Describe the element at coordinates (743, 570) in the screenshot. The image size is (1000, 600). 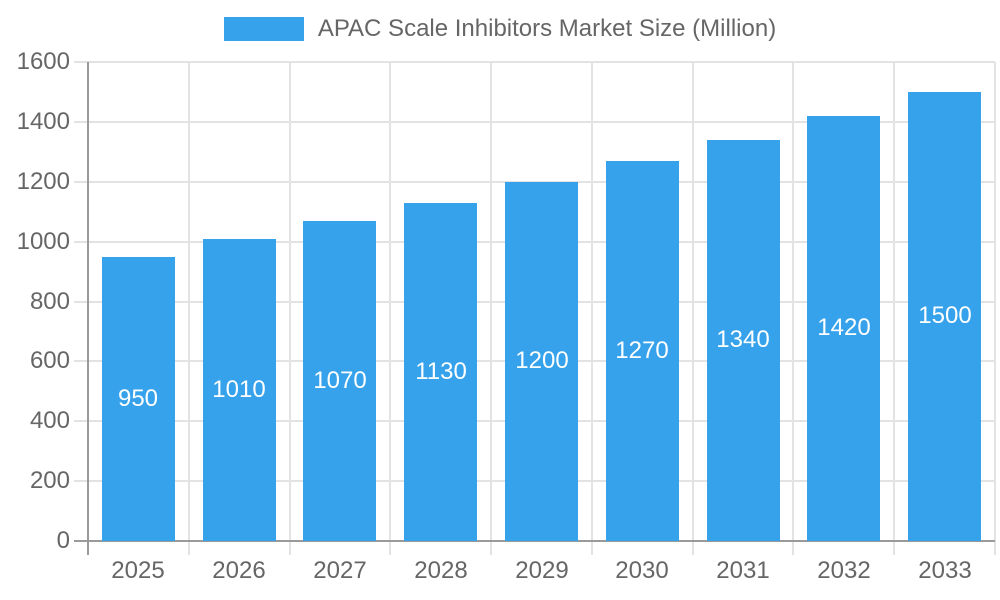
I see `x-tick-label: 2031` at that location.